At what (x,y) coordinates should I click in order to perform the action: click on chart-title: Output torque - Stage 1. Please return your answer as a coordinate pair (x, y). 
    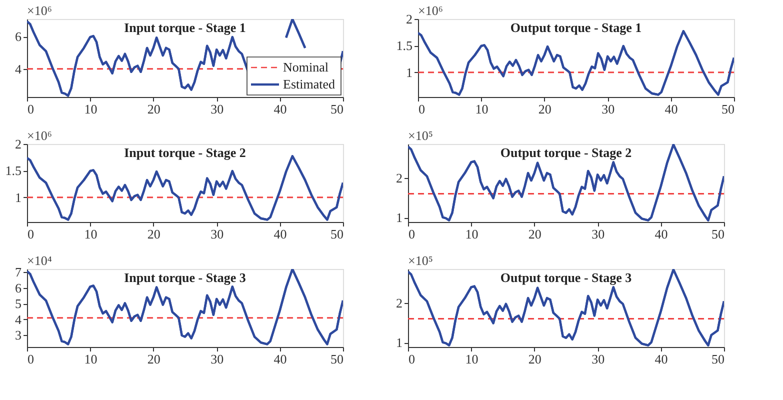
    Looking at the image, I should click on (576, 27).